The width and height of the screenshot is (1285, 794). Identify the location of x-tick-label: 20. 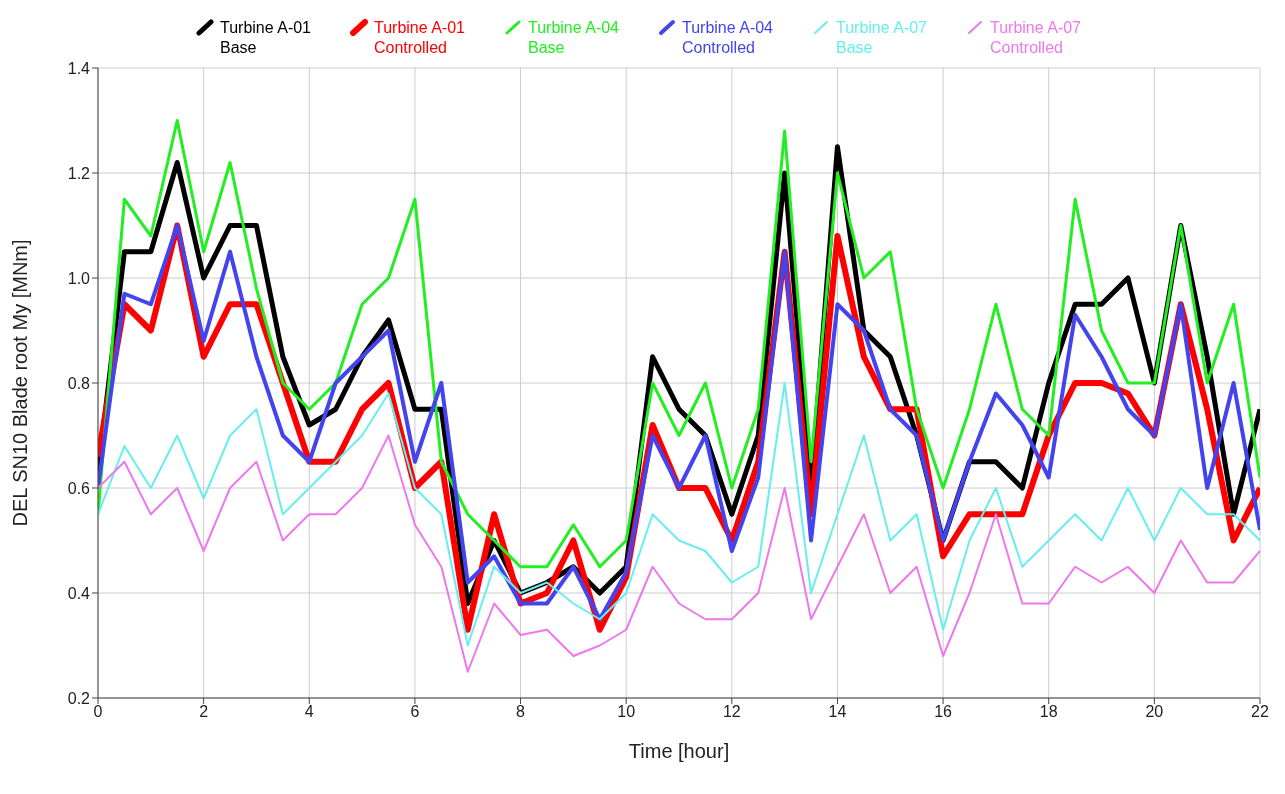
(1154, 712).